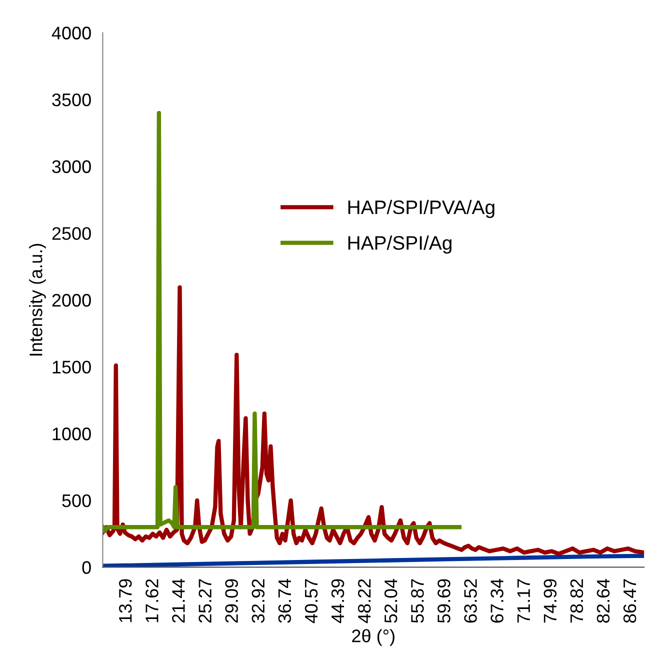 The height and width of the screenshot is (655, 646). I want to click on y-axis-title: Intensity (a.u.), so click(37, 300).